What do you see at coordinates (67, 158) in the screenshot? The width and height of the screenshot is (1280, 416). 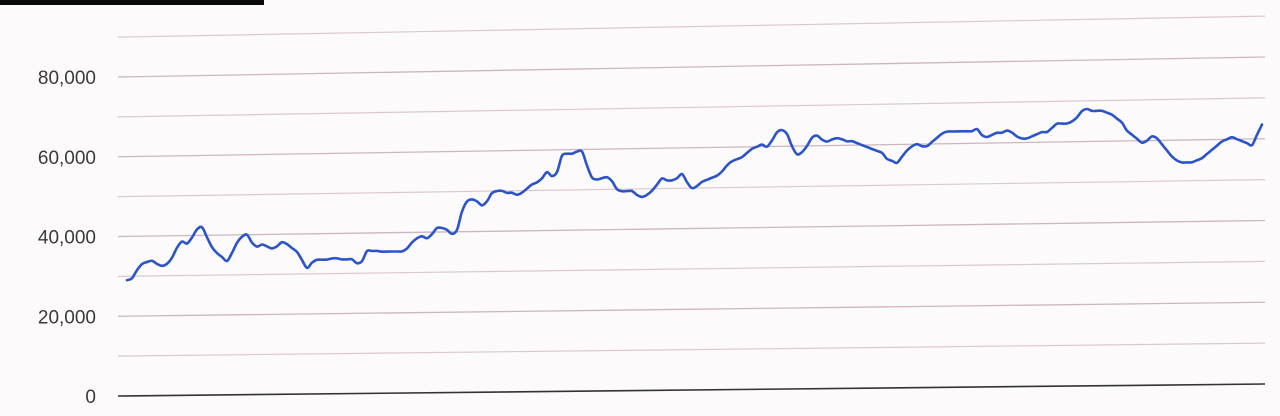 I see `y-tick-label: 60,000` at bounding box center [67, 158].